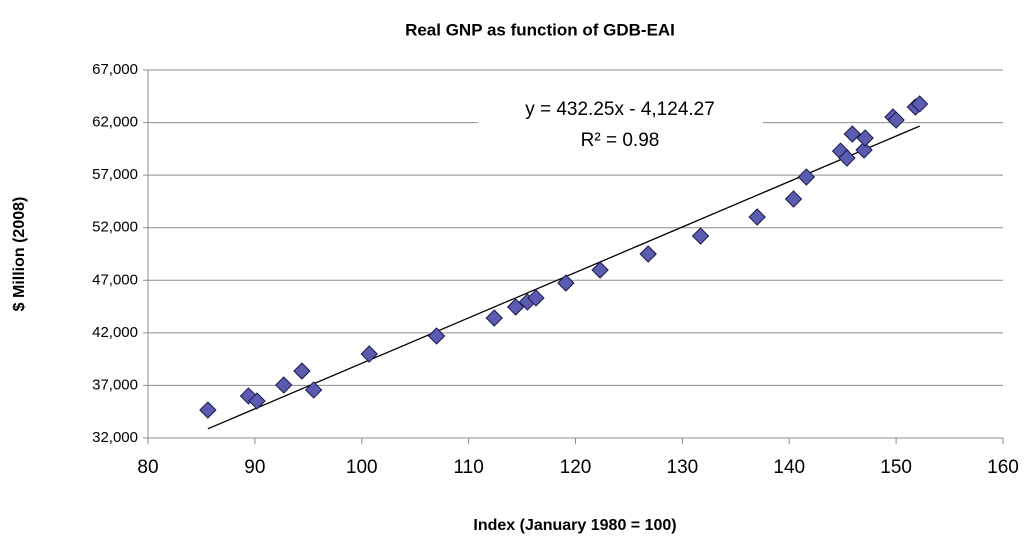  What do you see at coordinates (115, 437) in the screenshot?
I see `y-tick-label: 32,000` at bounding box center [115, 437].